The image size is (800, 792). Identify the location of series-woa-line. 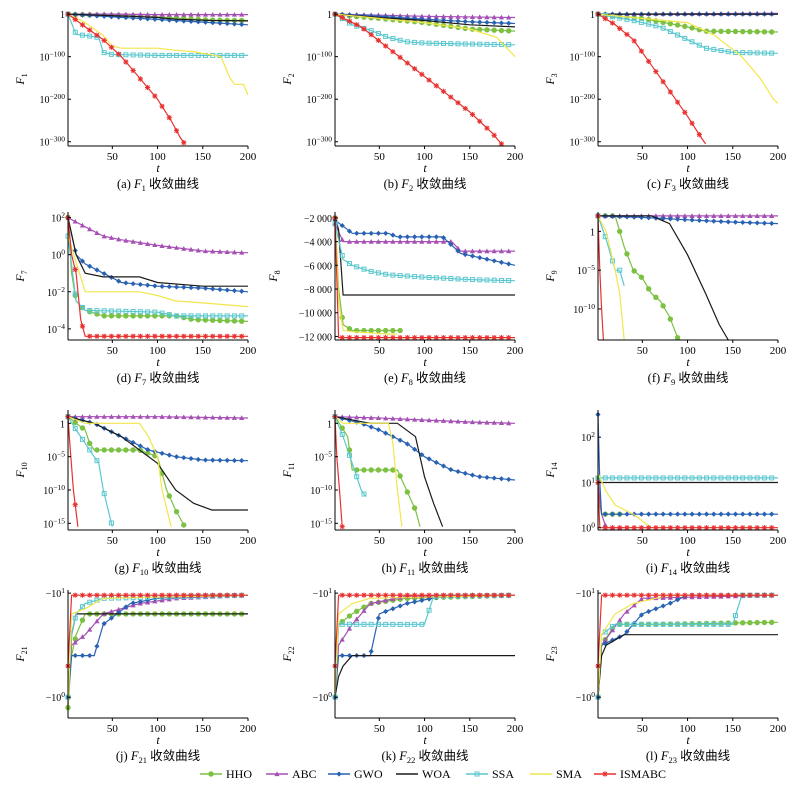
(158, 17).